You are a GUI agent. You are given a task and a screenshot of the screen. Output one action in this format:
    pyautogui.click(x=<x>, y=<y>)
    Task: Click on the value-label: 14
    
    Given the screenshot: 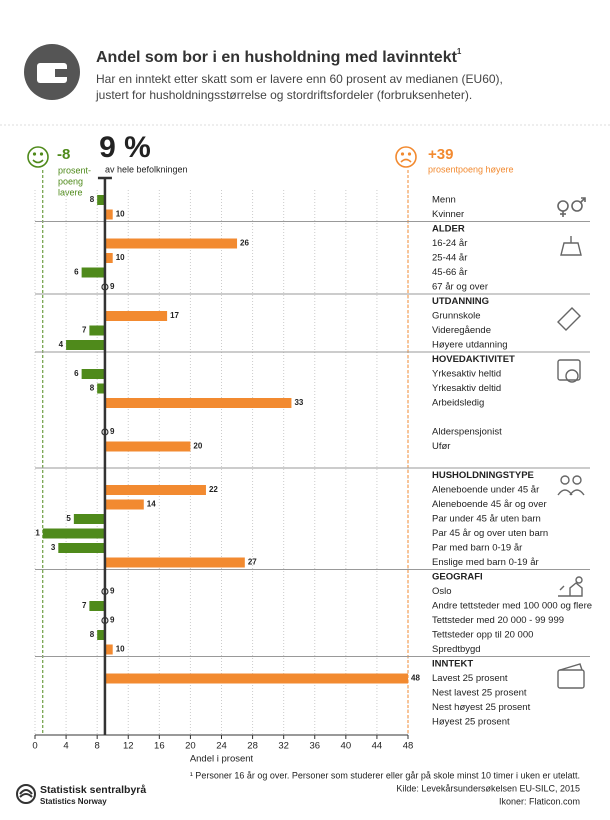 What is the action you would take?
    pyautogui.click(x=151, y=504)
    